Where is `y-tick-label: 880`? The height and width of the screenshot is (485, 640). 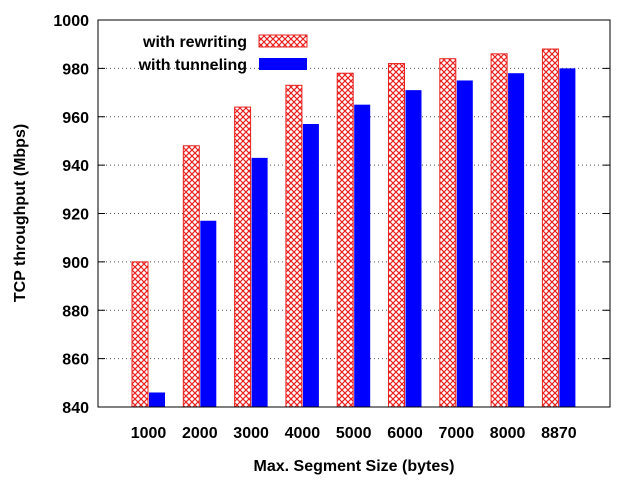 y-tick-label: 880 is located at coordinates (75, 311).